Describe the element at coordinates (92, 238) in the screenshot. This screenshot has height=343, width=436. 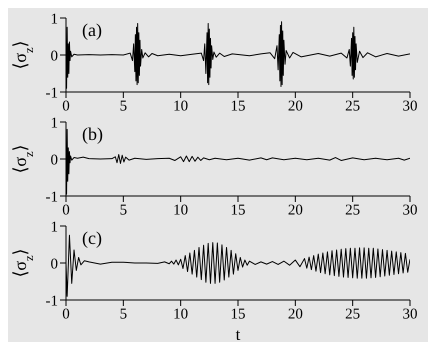
I see `annotation: (c)` at that location.